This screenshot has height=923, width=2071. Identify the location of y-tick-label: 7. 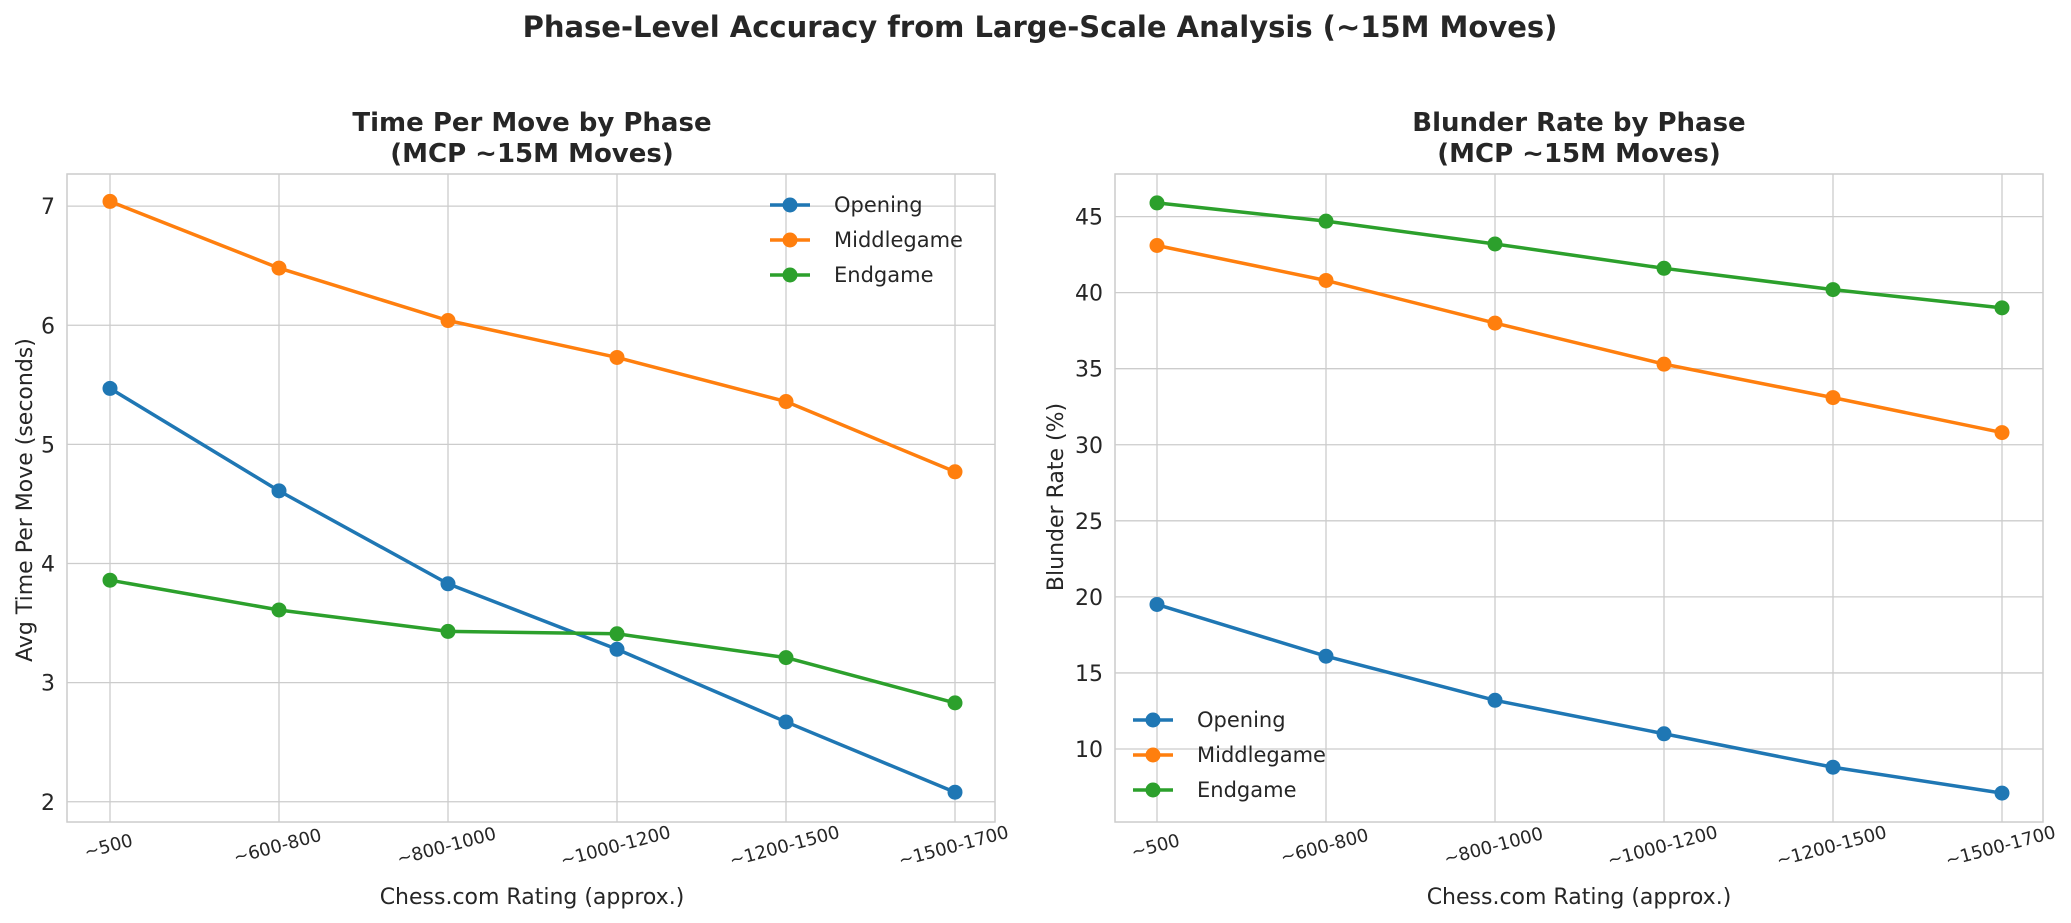
(48, 207).